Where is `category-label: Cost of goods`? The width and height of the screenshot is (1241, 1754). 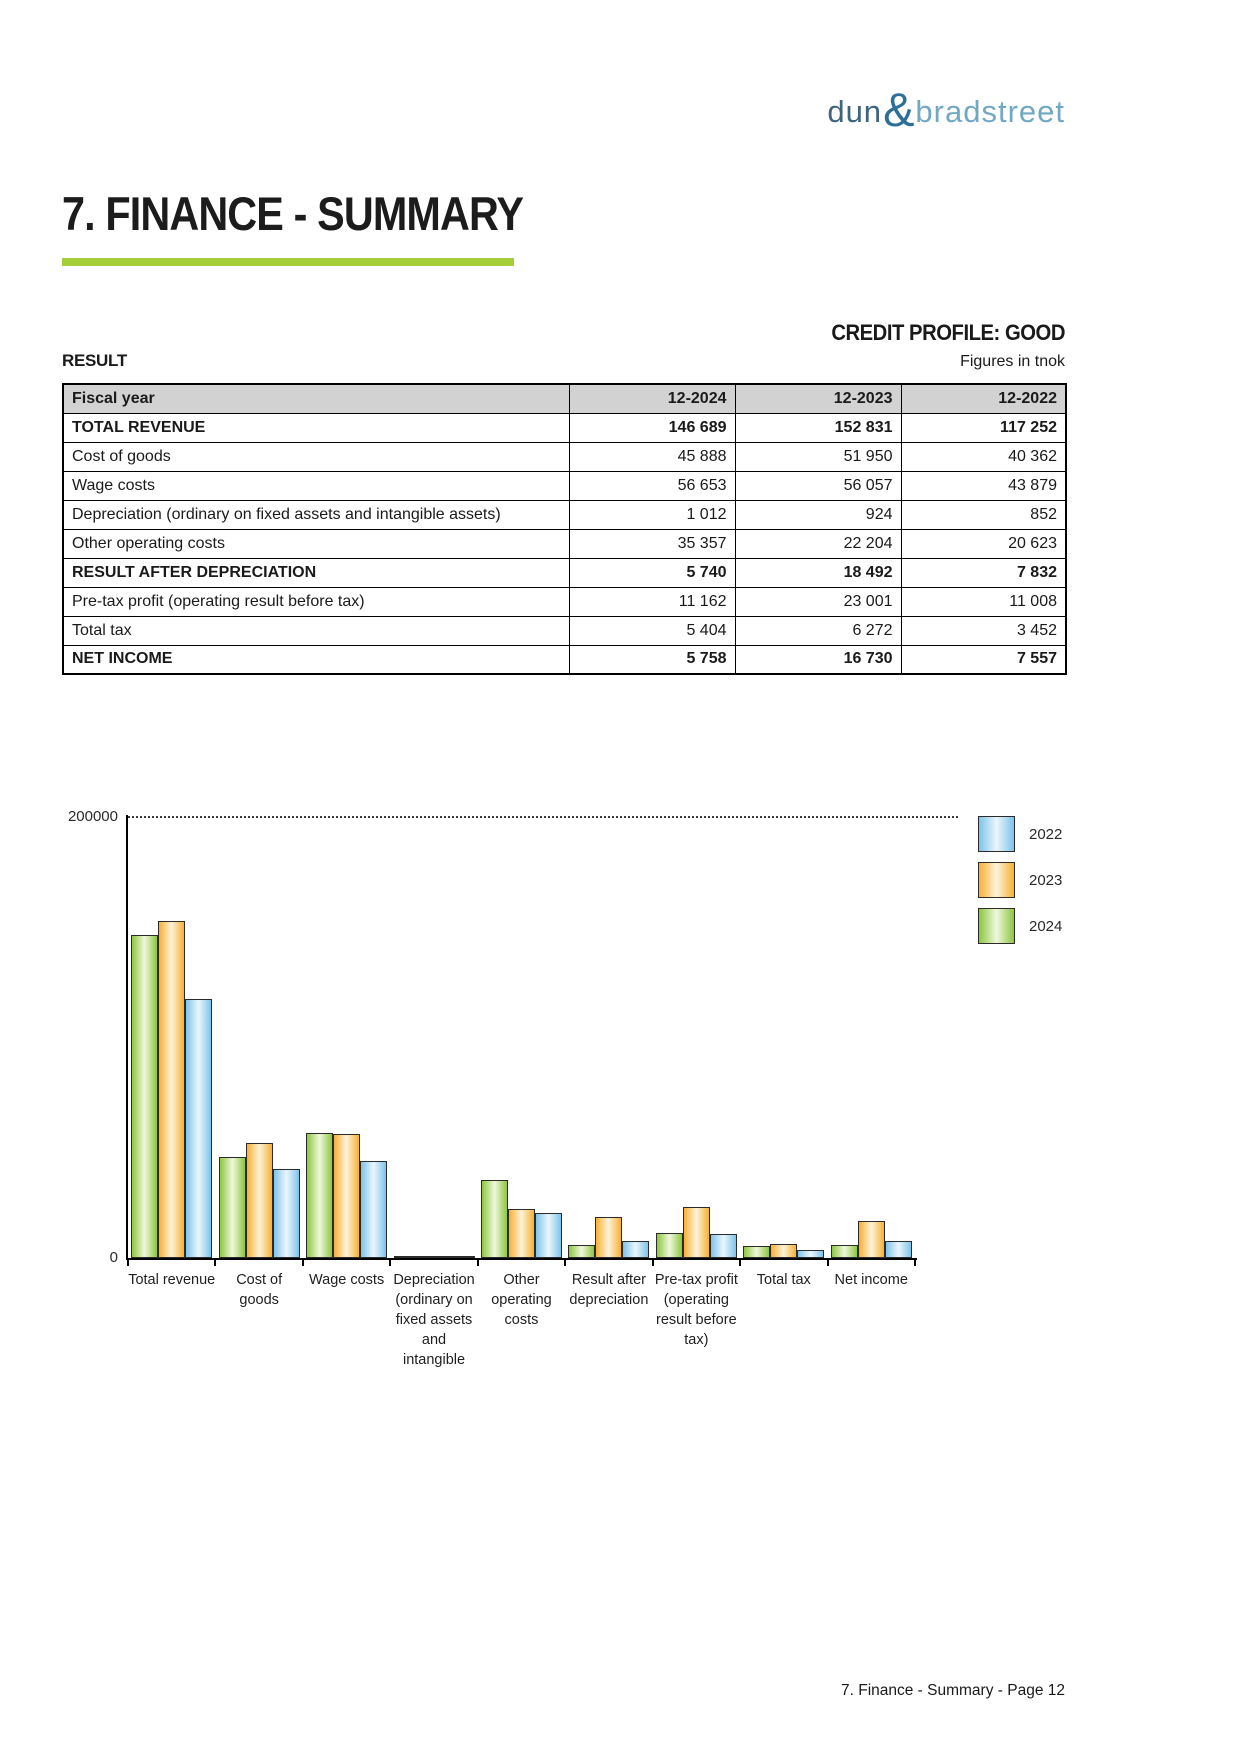 category-label: Cost of goods is located at coordinates (258, 1320).